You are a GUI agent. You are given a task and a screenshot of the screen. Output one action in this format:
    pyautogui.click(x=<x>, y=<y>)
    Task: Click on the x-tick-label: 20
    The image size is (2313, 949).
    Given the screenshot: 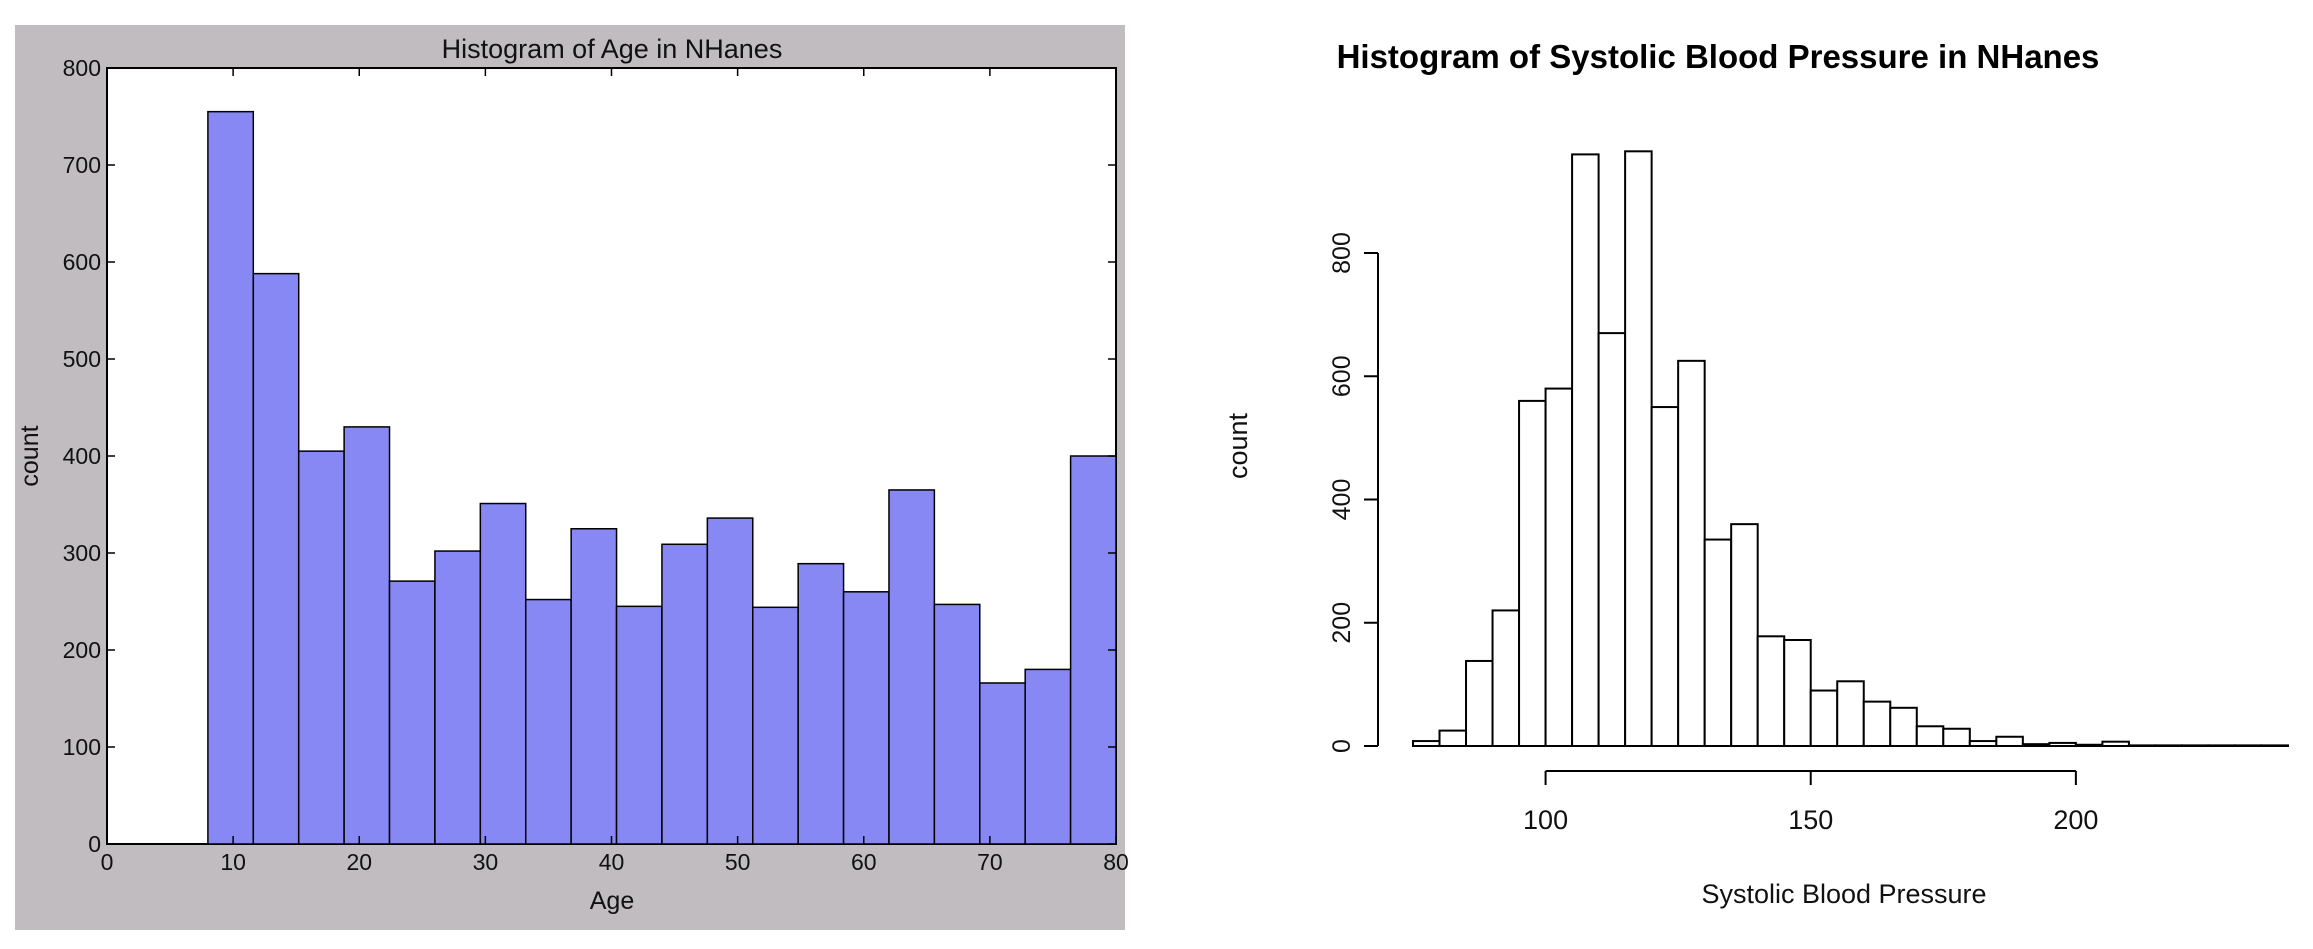 What is the action you would take?
    pyautogui.click(x=359, y=862)
    